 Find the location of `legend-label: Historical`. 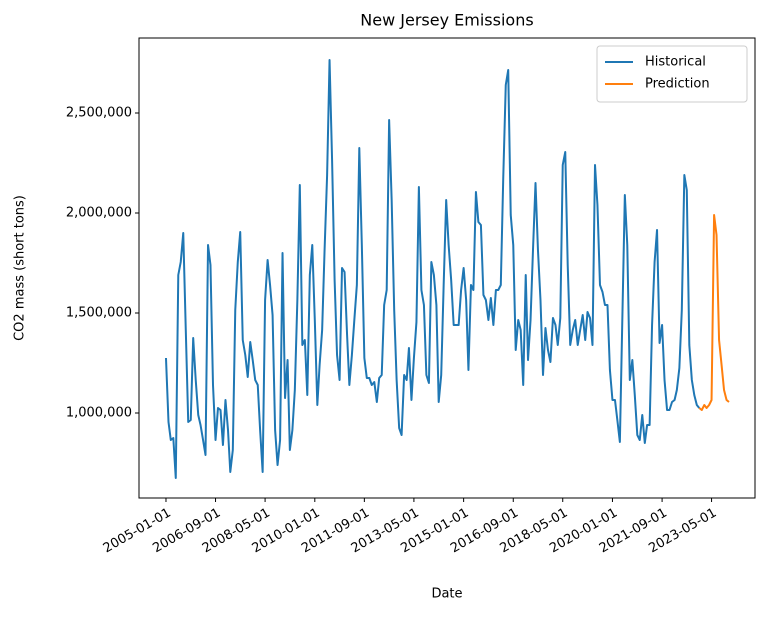

legend-label: Historical is located at coordinates (675, 62).